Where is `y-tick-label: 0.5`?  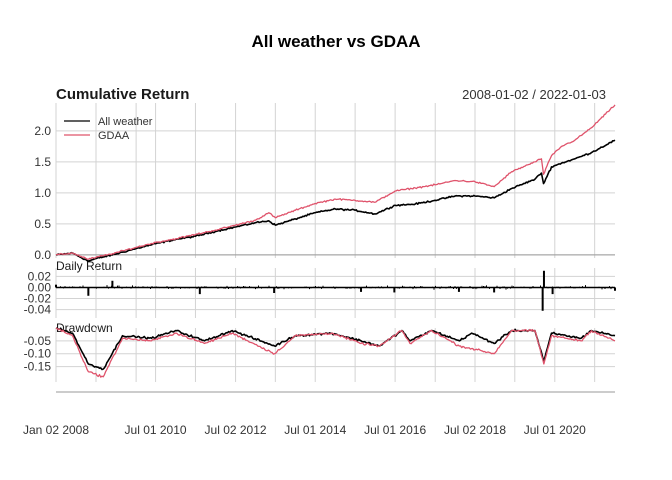 y-tick-label: 0.5 is located at coordinates (42, 224).